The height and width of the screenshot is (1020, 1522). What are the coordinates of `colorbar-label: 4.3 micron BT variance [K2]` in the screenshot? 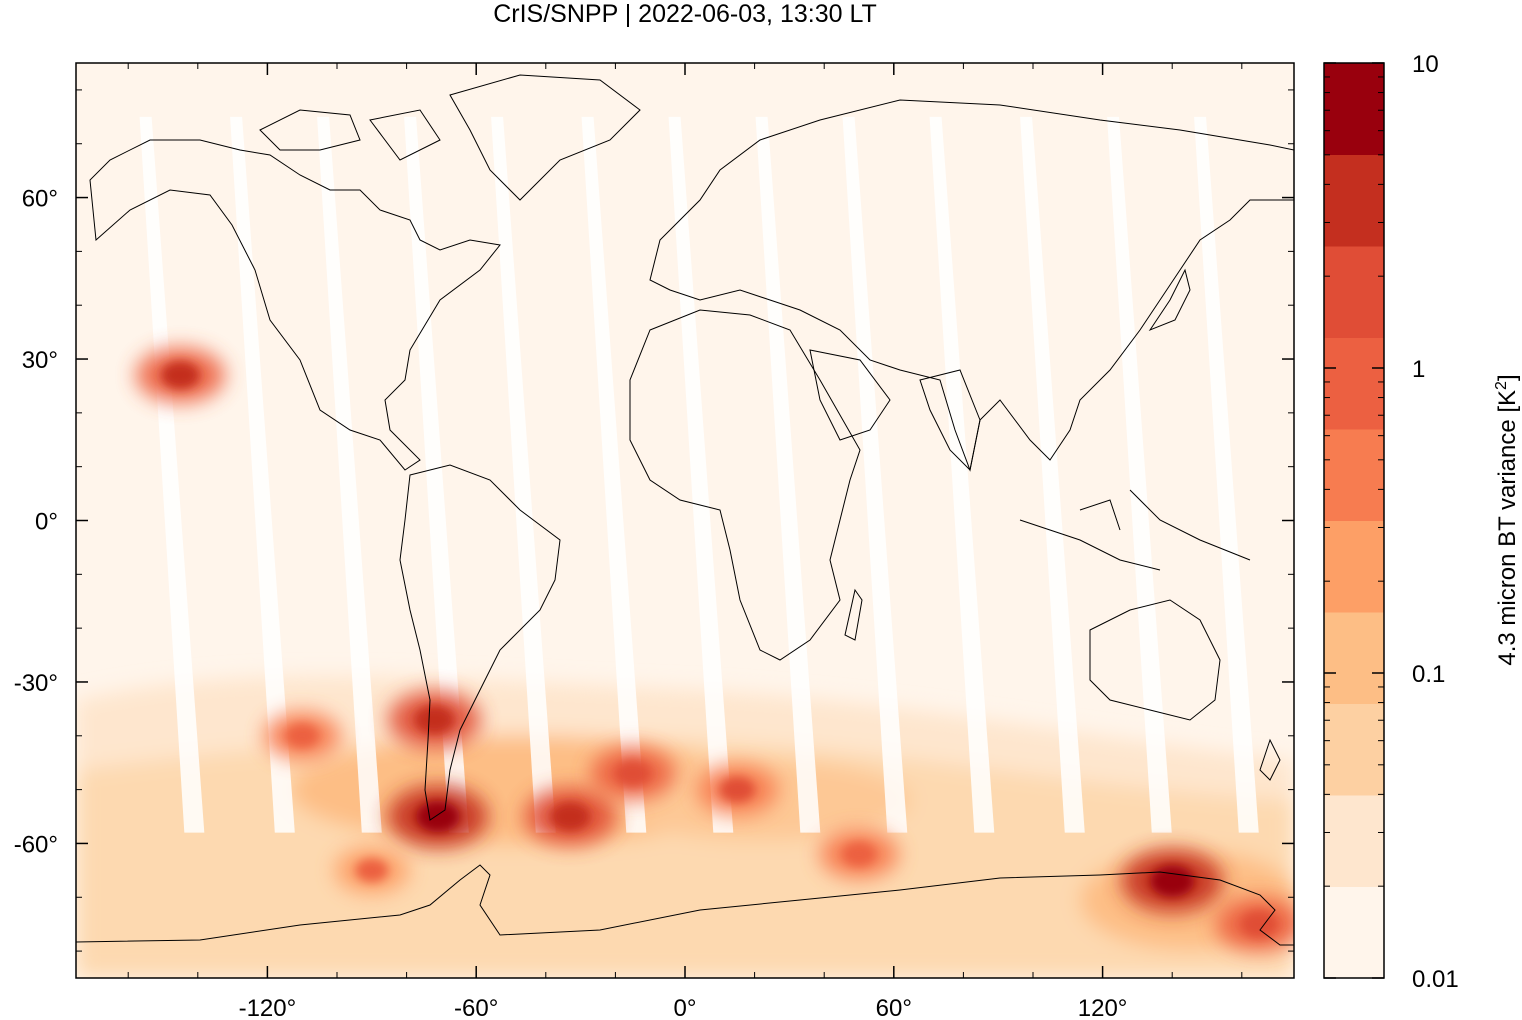 It's located at (1507, 519).